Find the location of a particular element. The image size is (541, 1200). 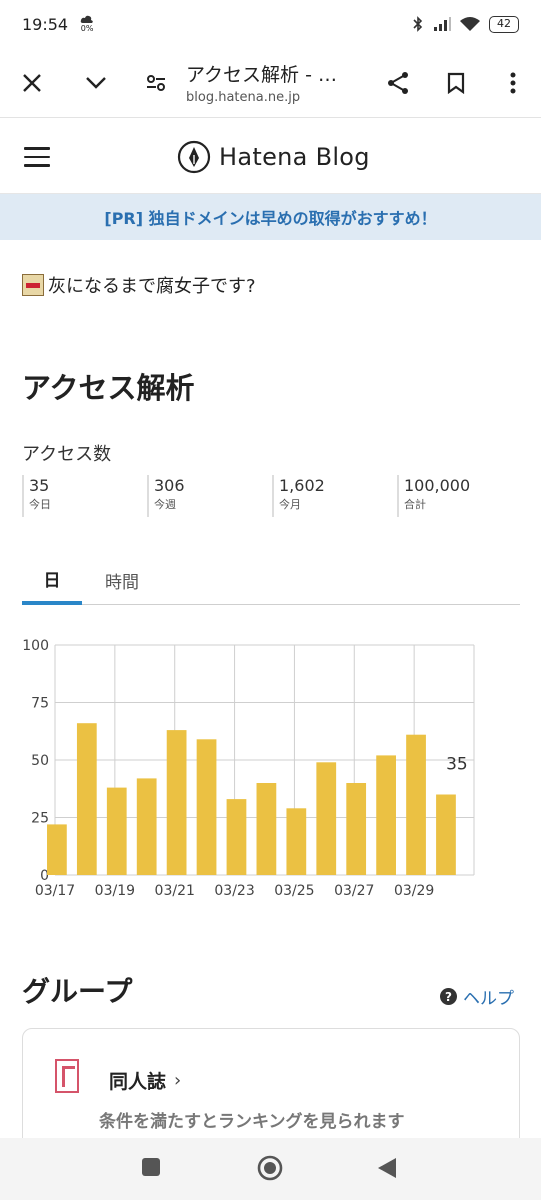

bluetooth-icon is located at coordinates (418, 24).